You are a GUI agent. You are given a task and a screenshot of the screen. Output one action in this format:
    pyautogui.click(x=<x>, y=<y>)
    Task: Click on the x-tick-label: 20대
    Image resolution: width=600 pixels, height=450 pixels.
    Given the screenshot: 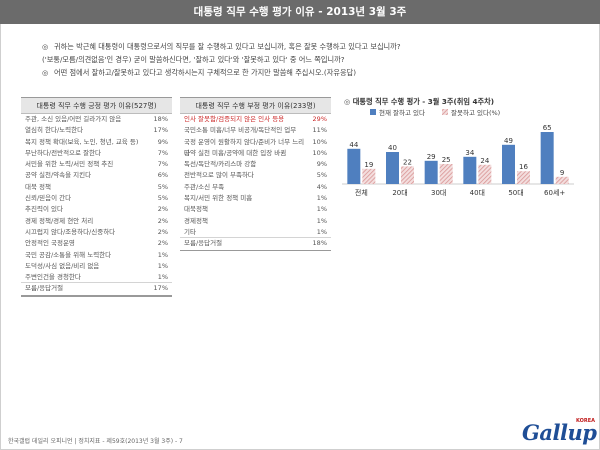 What is the action you would take?
    pyautogui.click(x=399, y=193)
    